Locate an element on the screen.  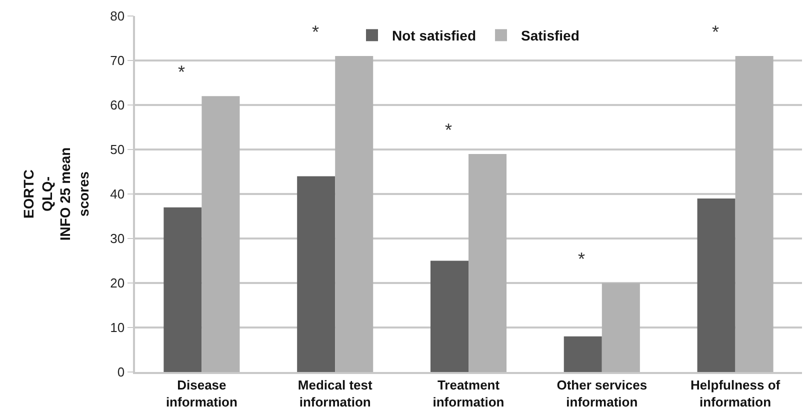
y-tick-label: 10 is located at coordinates (117, 328).